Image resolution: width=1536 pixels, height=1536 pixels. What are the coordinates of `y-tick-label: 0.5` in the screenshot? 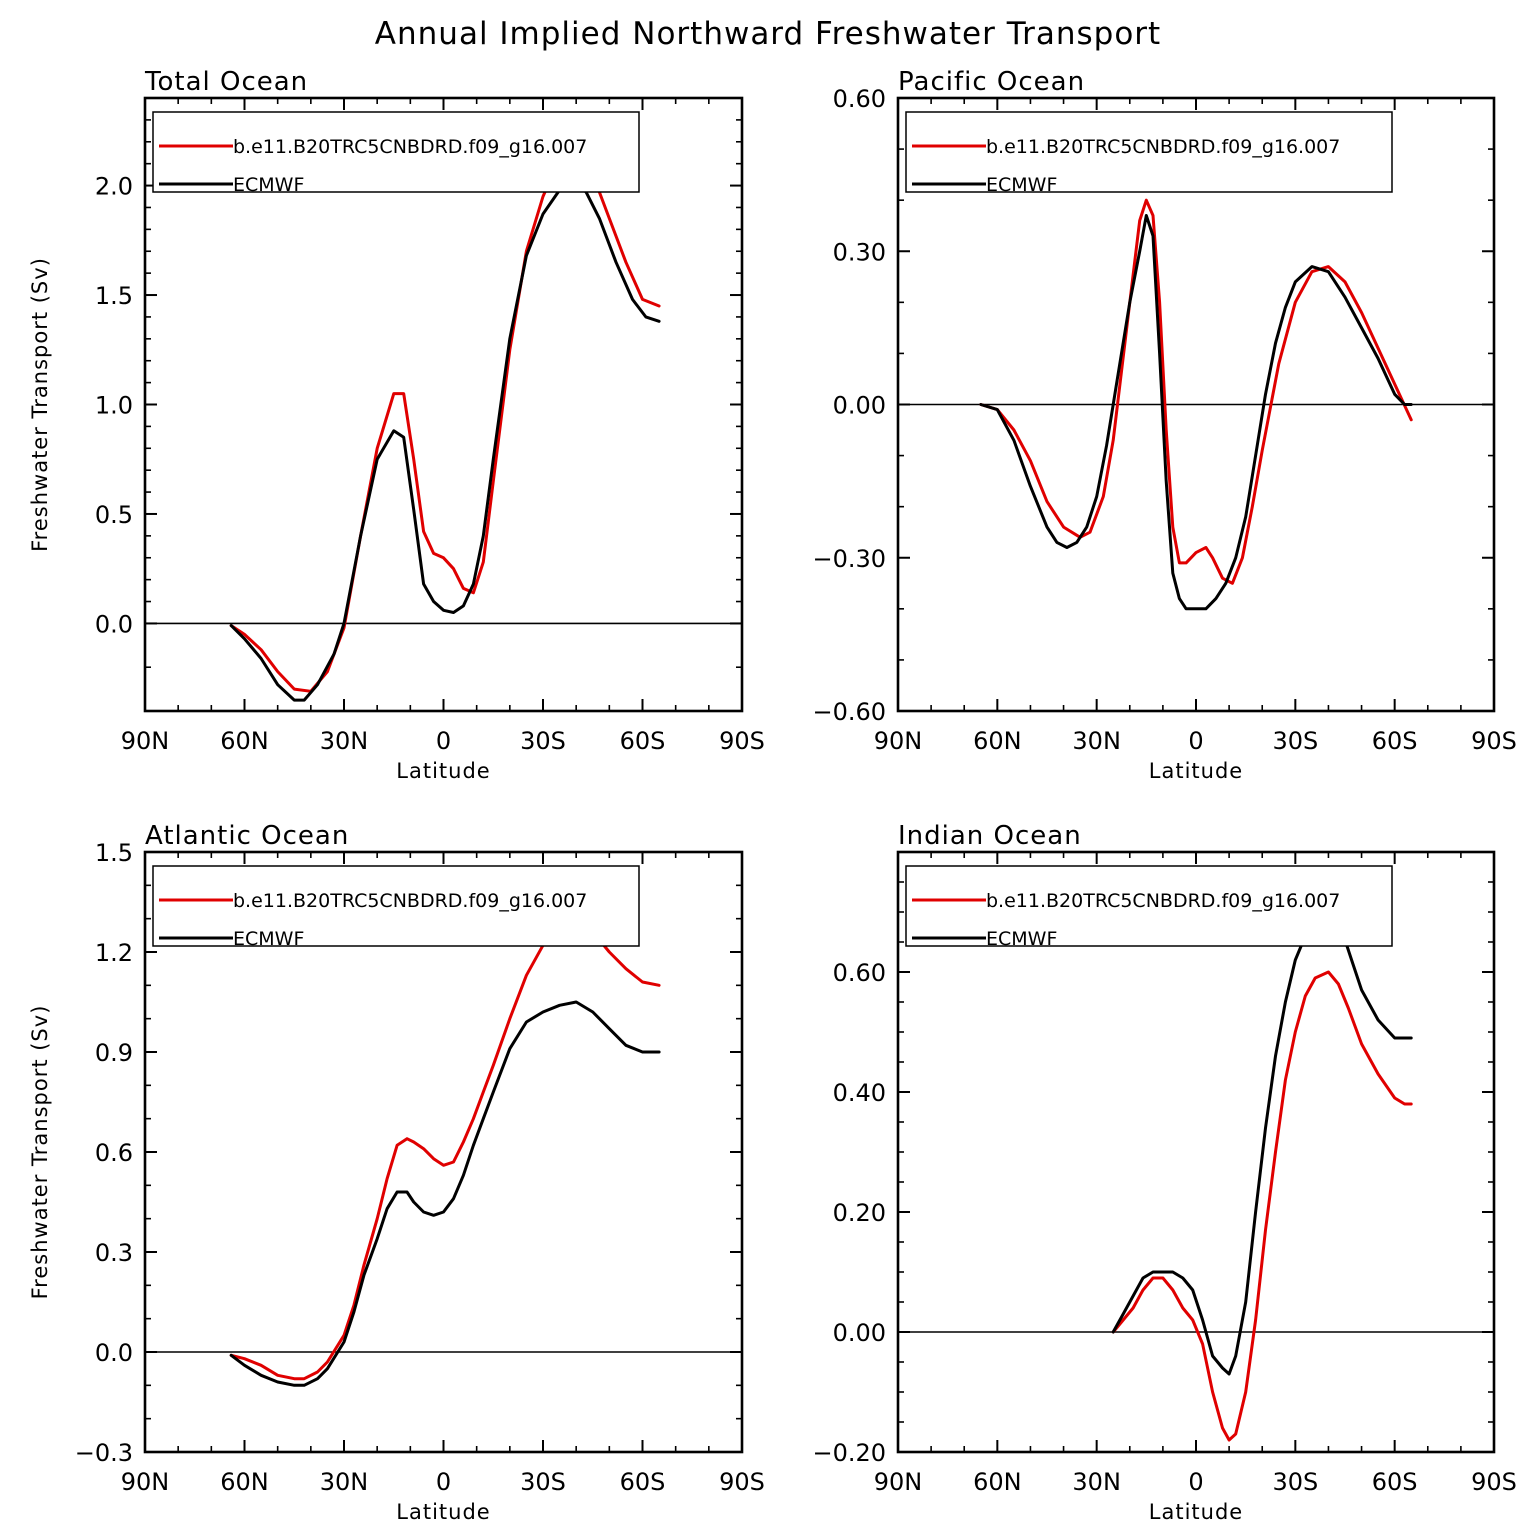 It's located at (114, 515).